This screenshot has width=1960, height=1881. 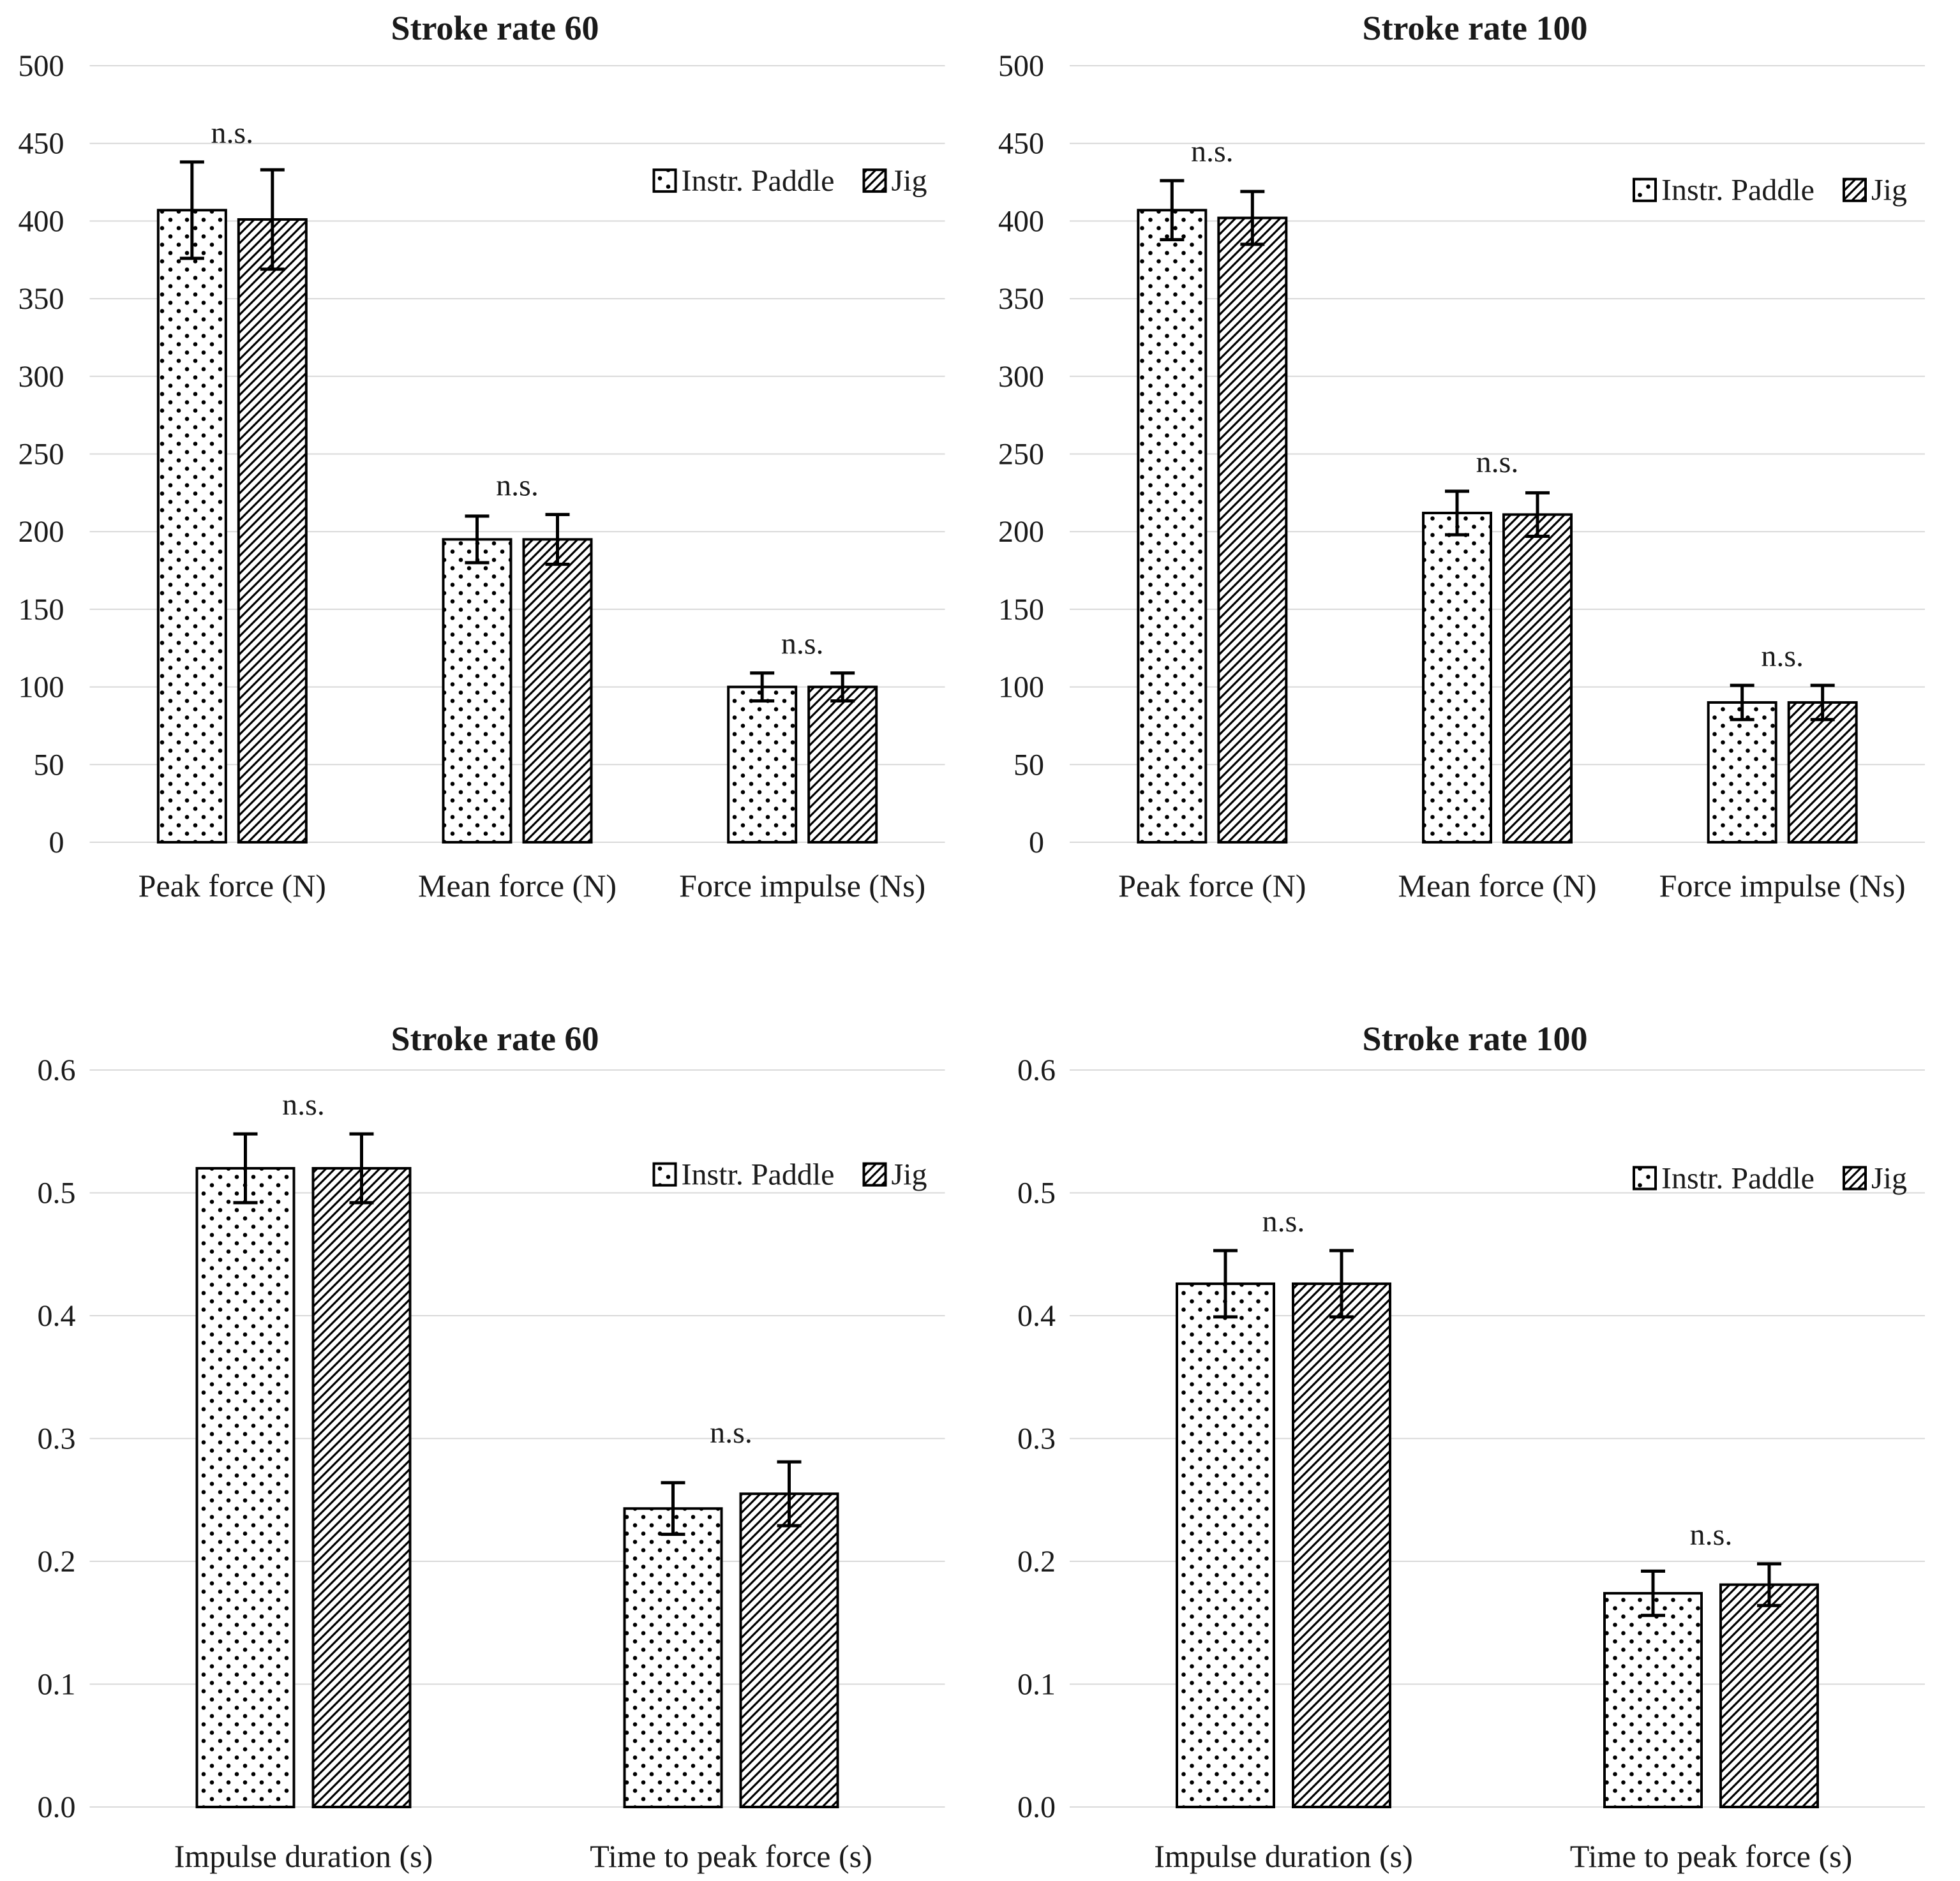 What do you see at coordinates (731, 1856) in the screenshot?
I see `x-category-label: Time to peak force (s)` at bounding box center [731, 1856].